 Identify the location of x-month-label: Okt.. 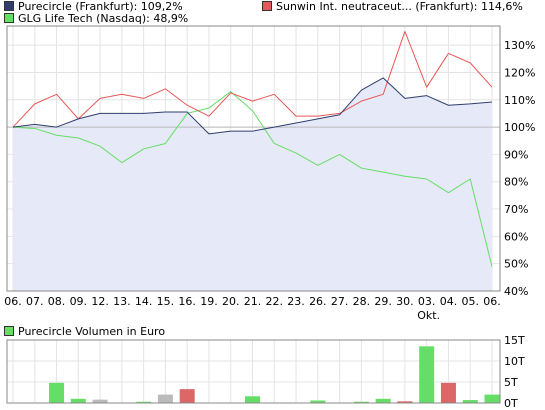
(428, 315).